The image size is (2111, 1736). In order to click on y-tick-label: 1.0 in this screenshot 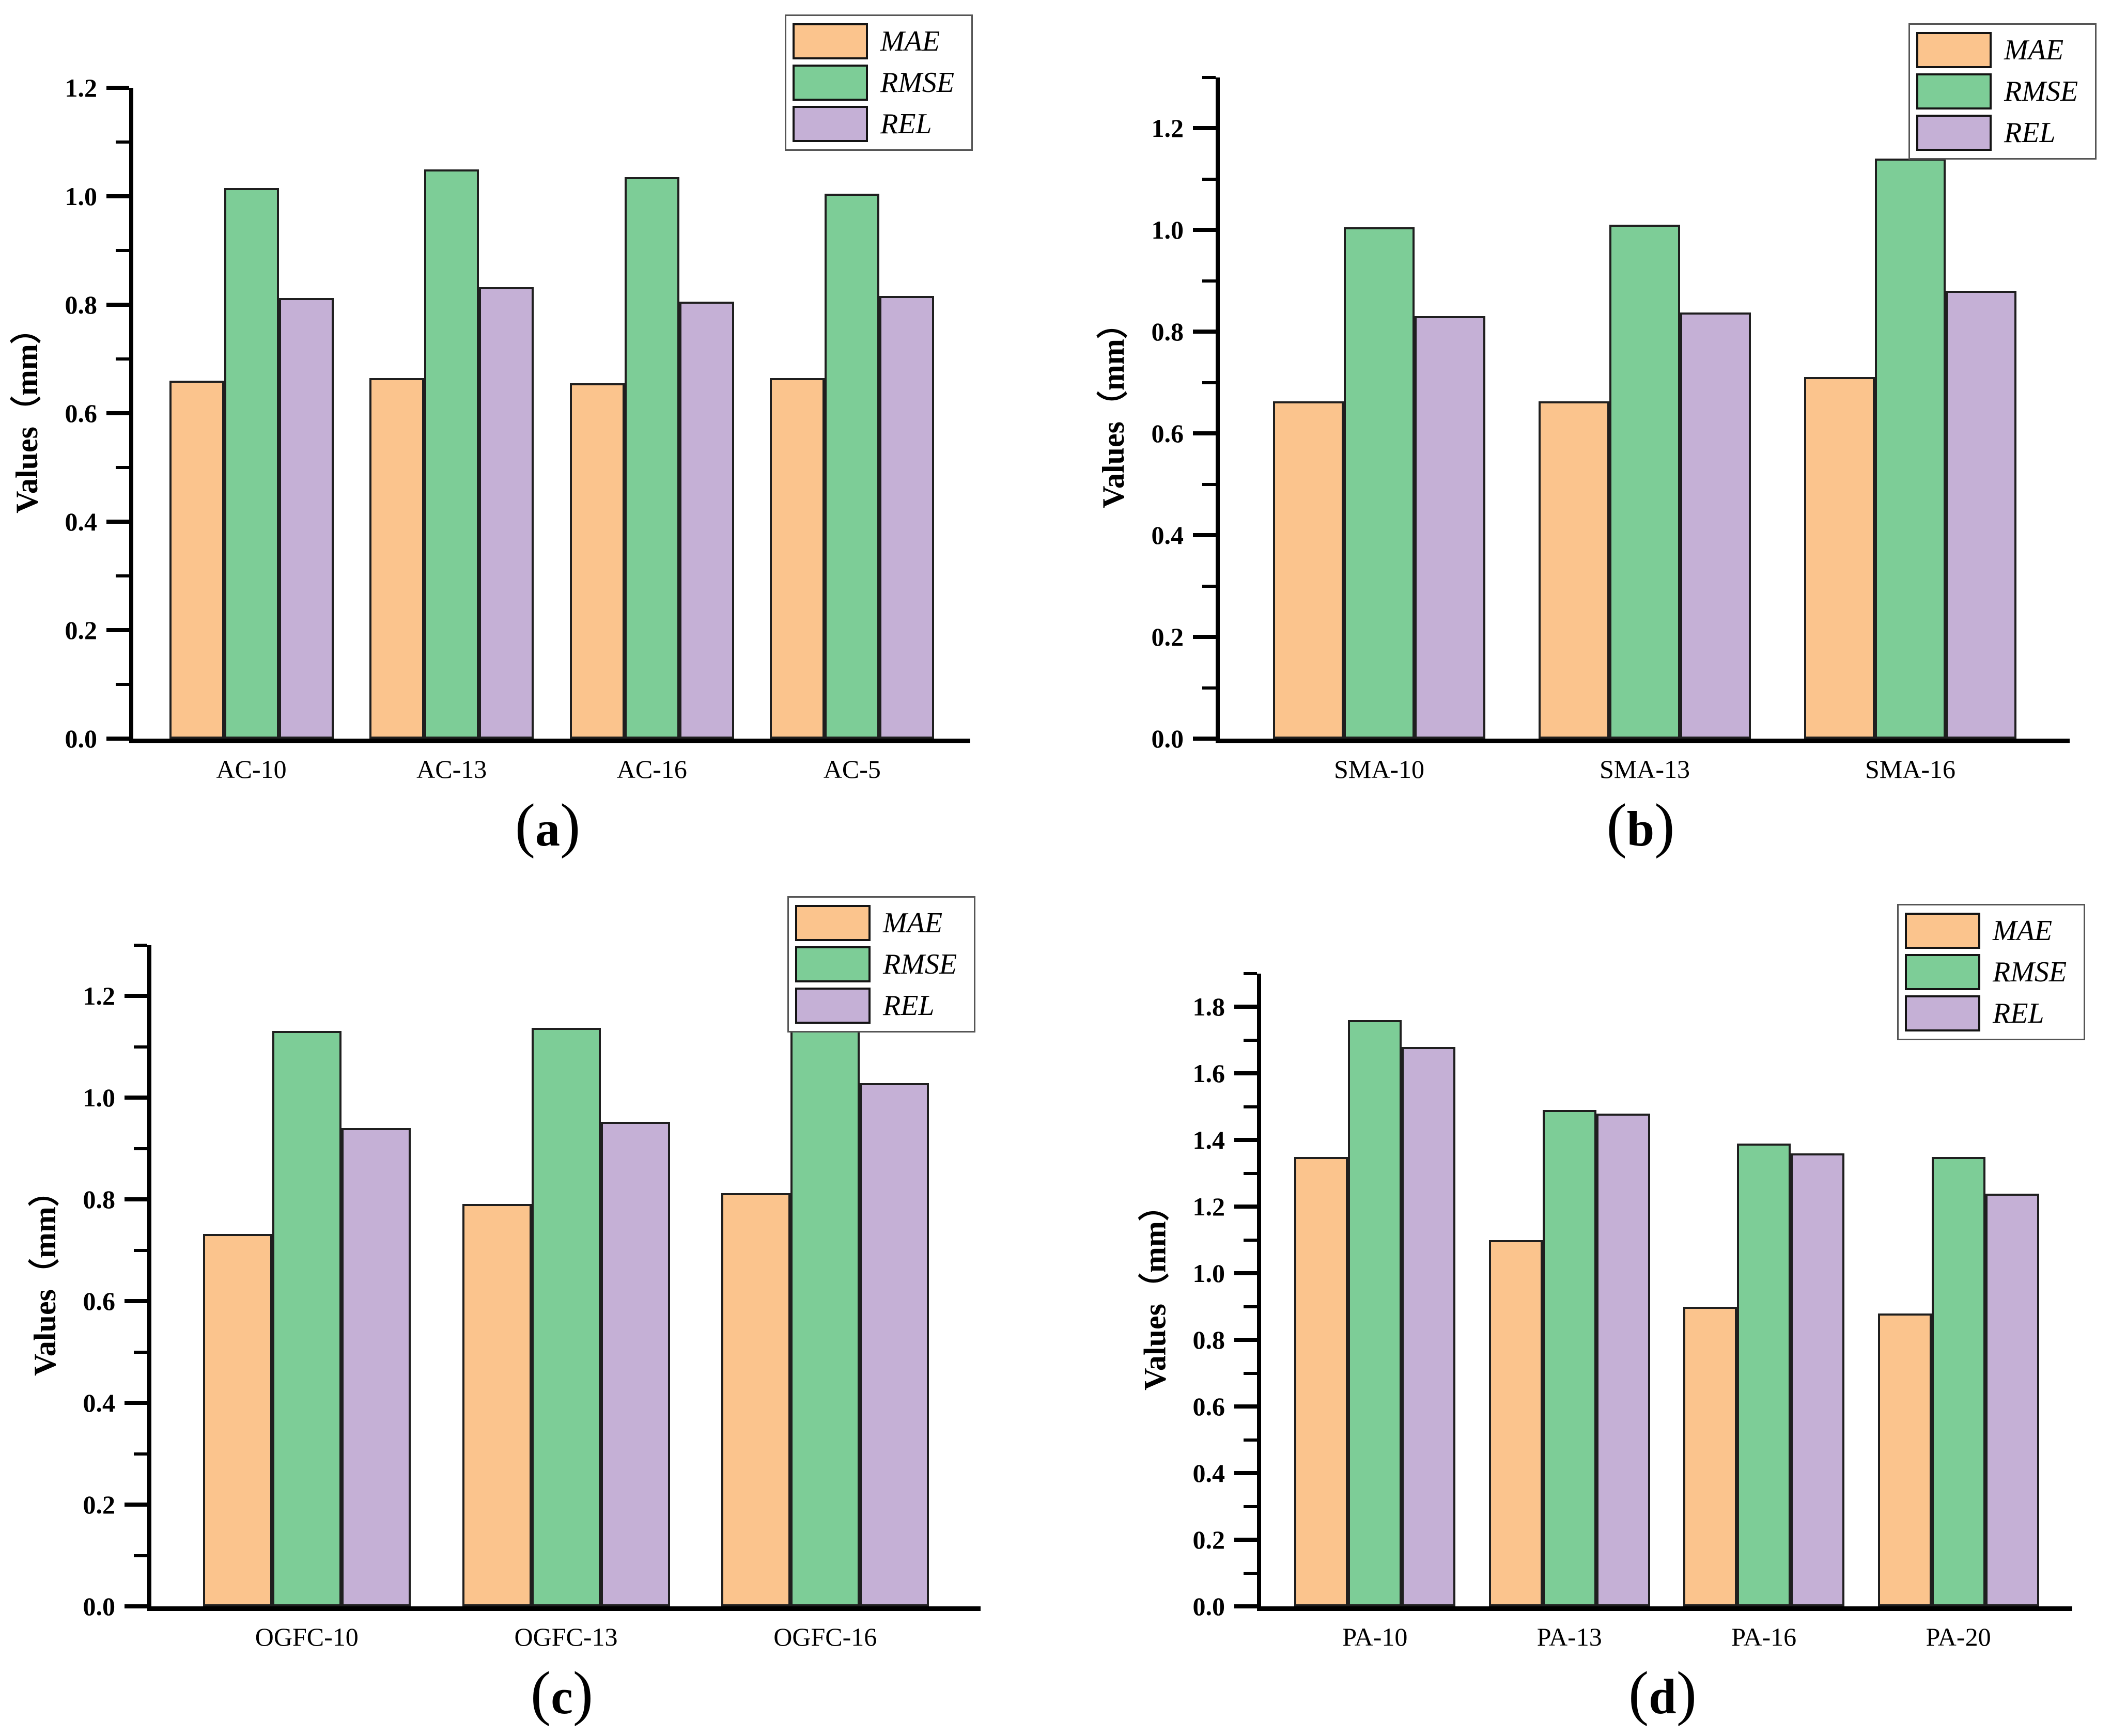, I will do `click(1208, 1273)`.